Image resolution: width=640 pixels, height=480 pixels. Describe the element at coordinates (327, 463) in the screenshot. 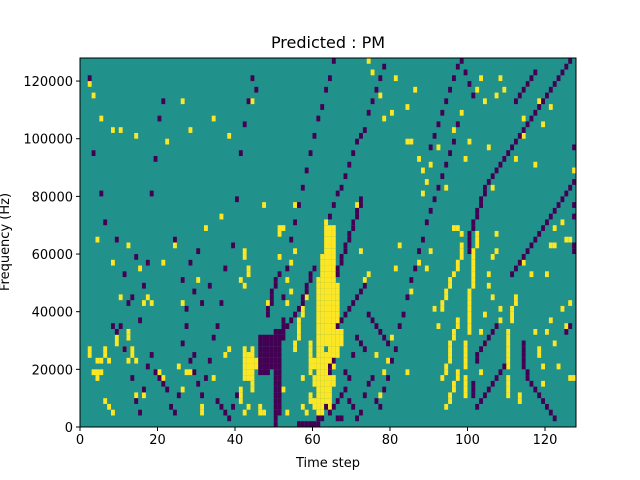

I see `x-axis-label: Time step` at that location.